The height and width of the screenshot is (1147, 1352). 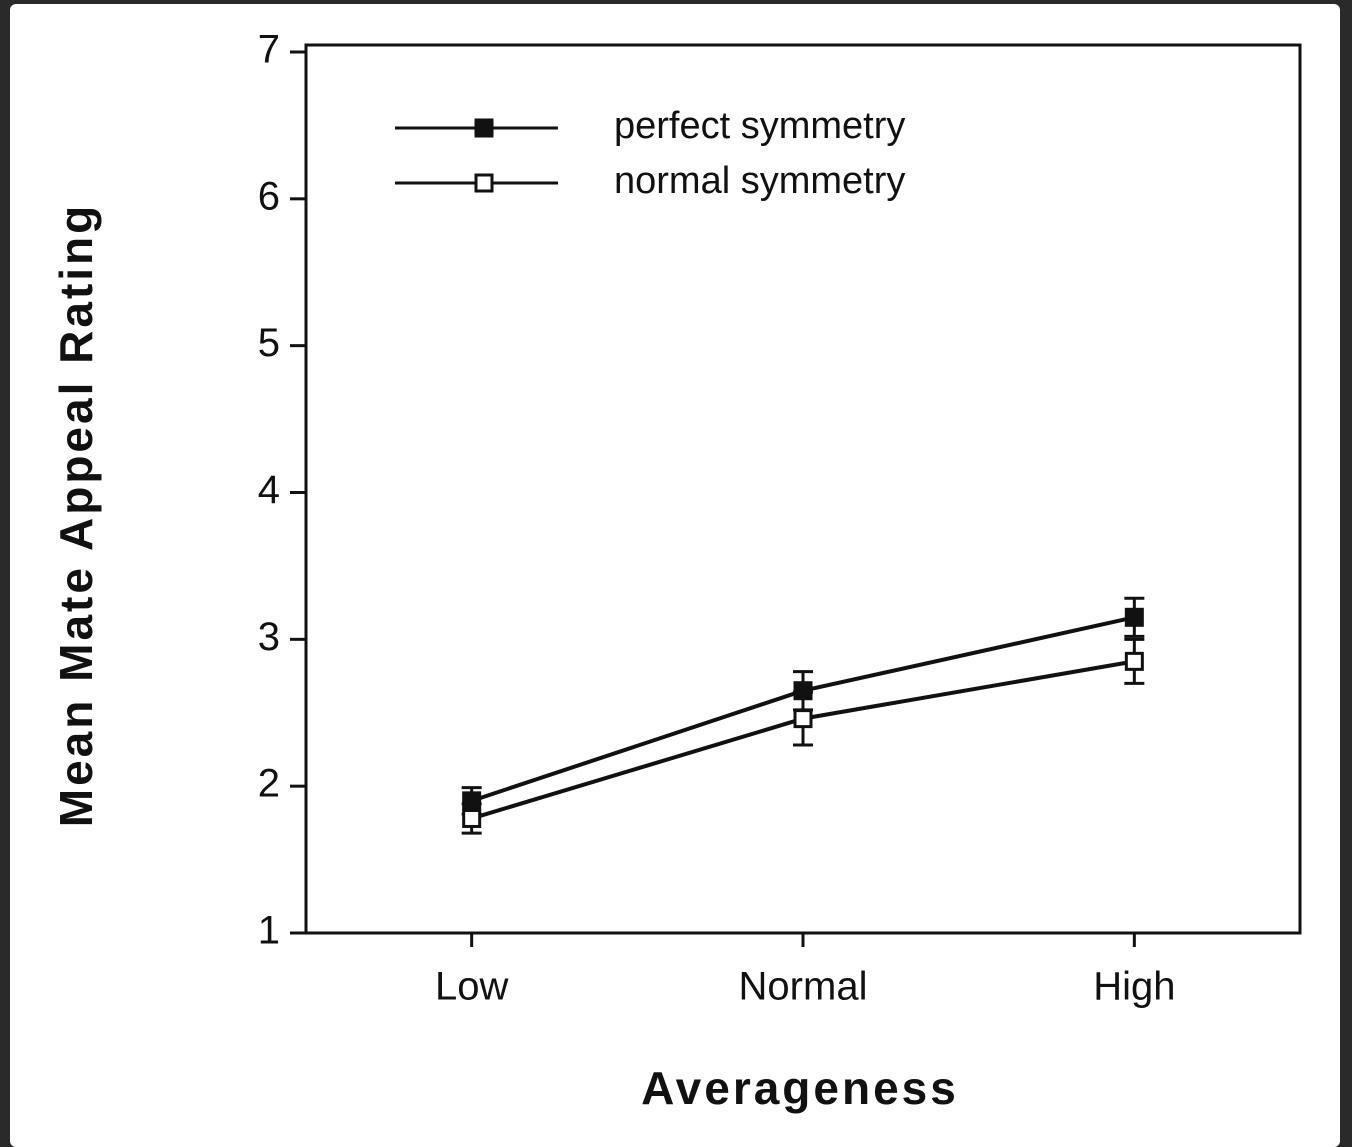 What do you see at coordinates (269, 931) in the screenshot?
I see `y-tick-label: 1` at bounding box center [269, 931].